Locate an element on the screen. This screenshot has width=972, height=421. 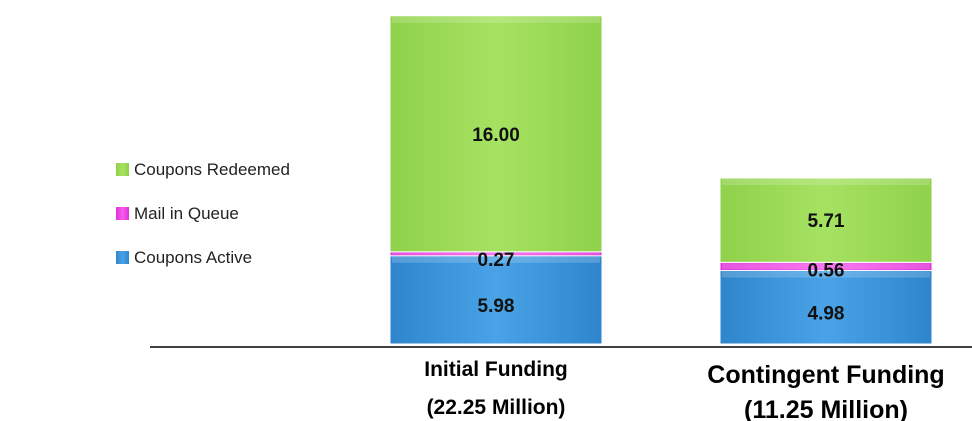
data-label-coupons-redeemed: 5.71 is located at coordinates (826, 221).